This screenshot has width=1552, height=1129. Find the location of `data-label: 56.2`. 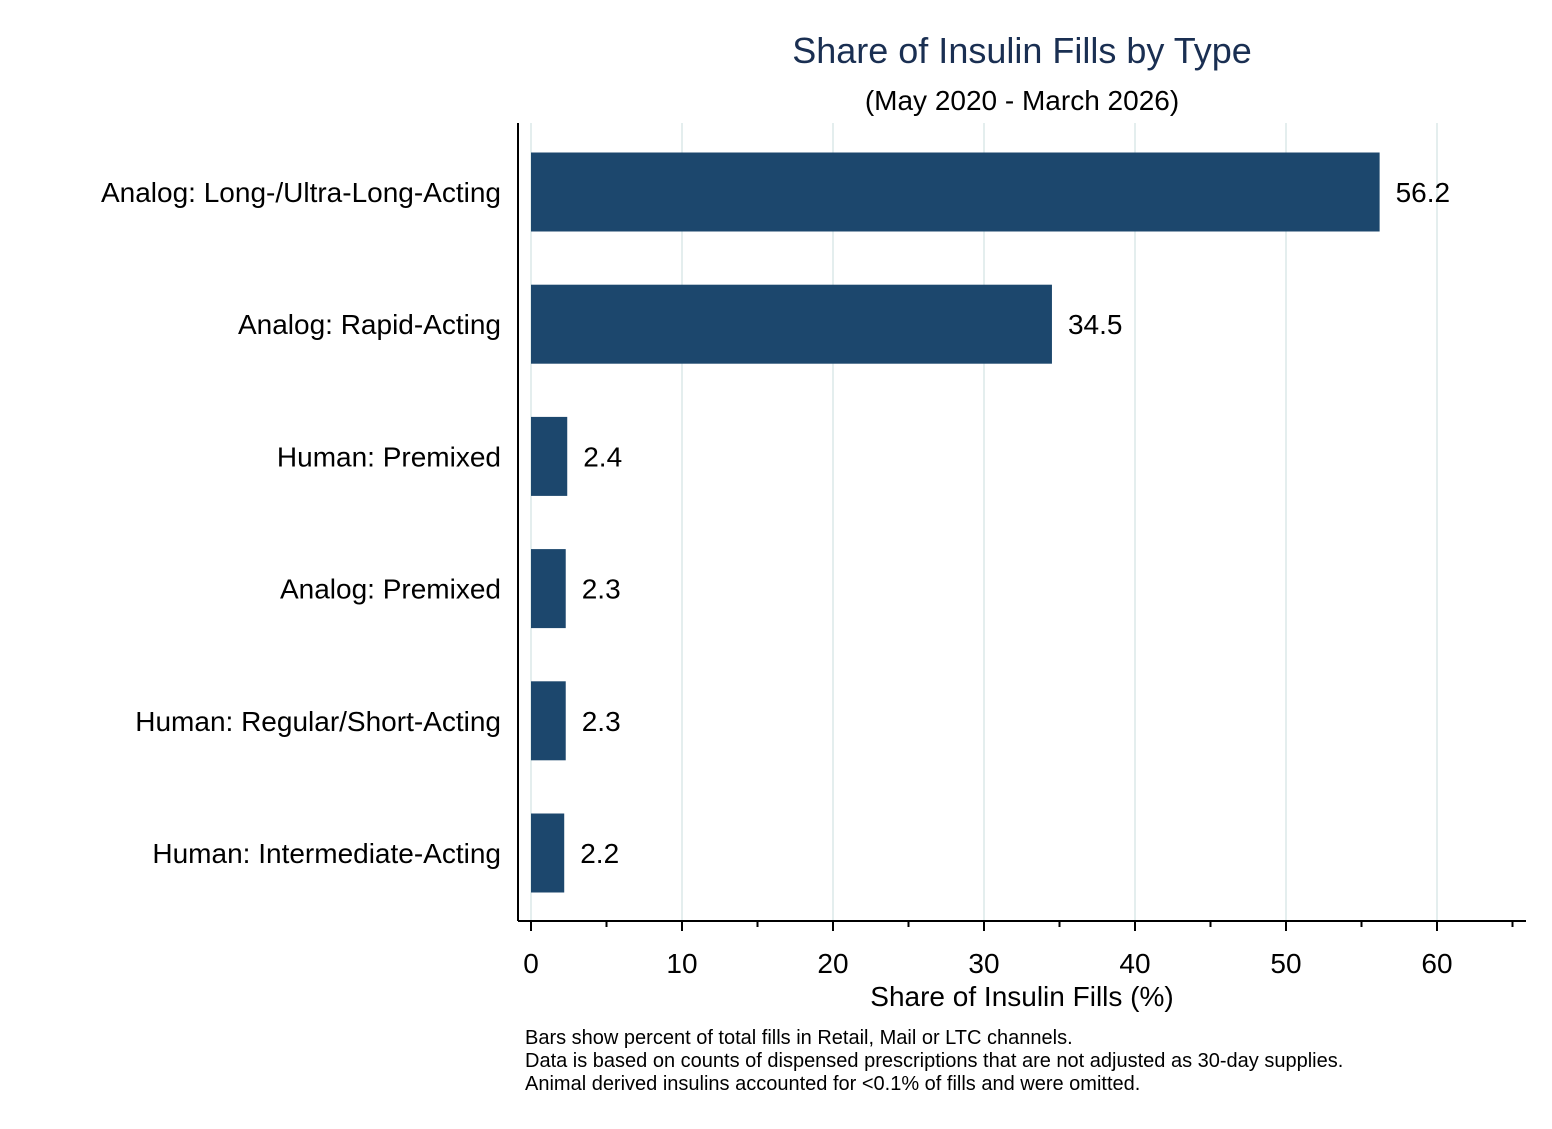

data-label: 56.2 is located at coordinates (1423, 192).